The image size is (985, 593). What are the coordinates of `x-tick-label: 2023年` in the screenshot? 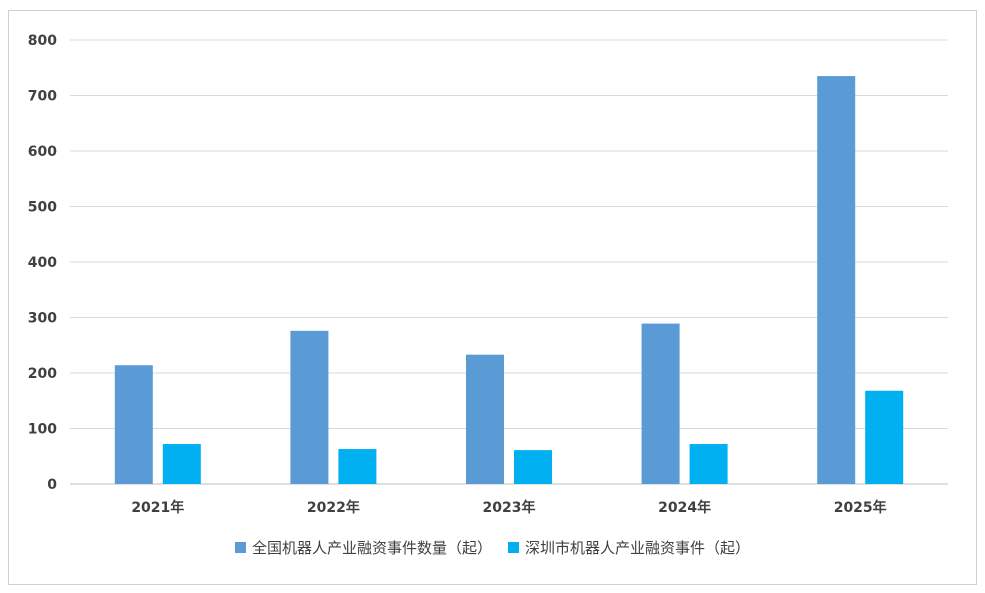 It's located at (509, 507).